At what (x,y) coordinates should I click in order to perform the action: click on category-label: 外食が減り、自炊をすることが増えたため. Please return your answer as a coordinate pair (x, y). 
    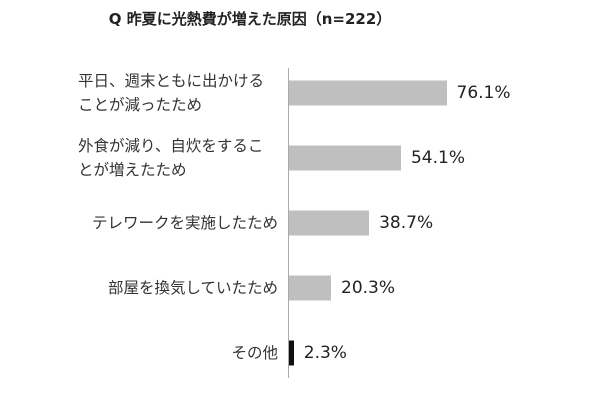
    Looking at the image, I should click on (171, 158).